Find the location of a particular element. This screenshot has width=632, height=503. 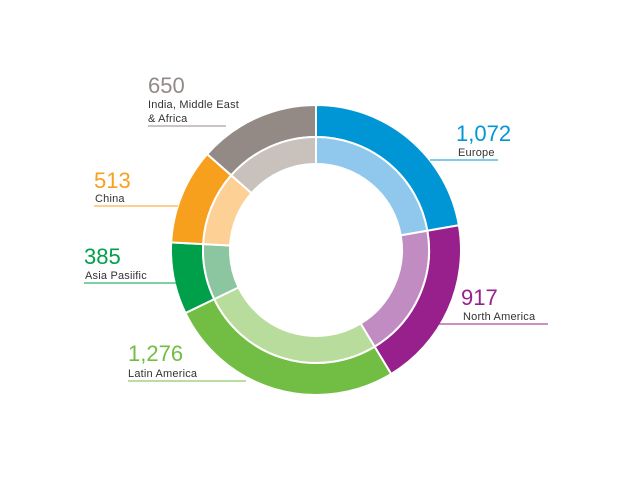

callout-latin-america: 1,276 Latin America is located at coordinates (187, 361).